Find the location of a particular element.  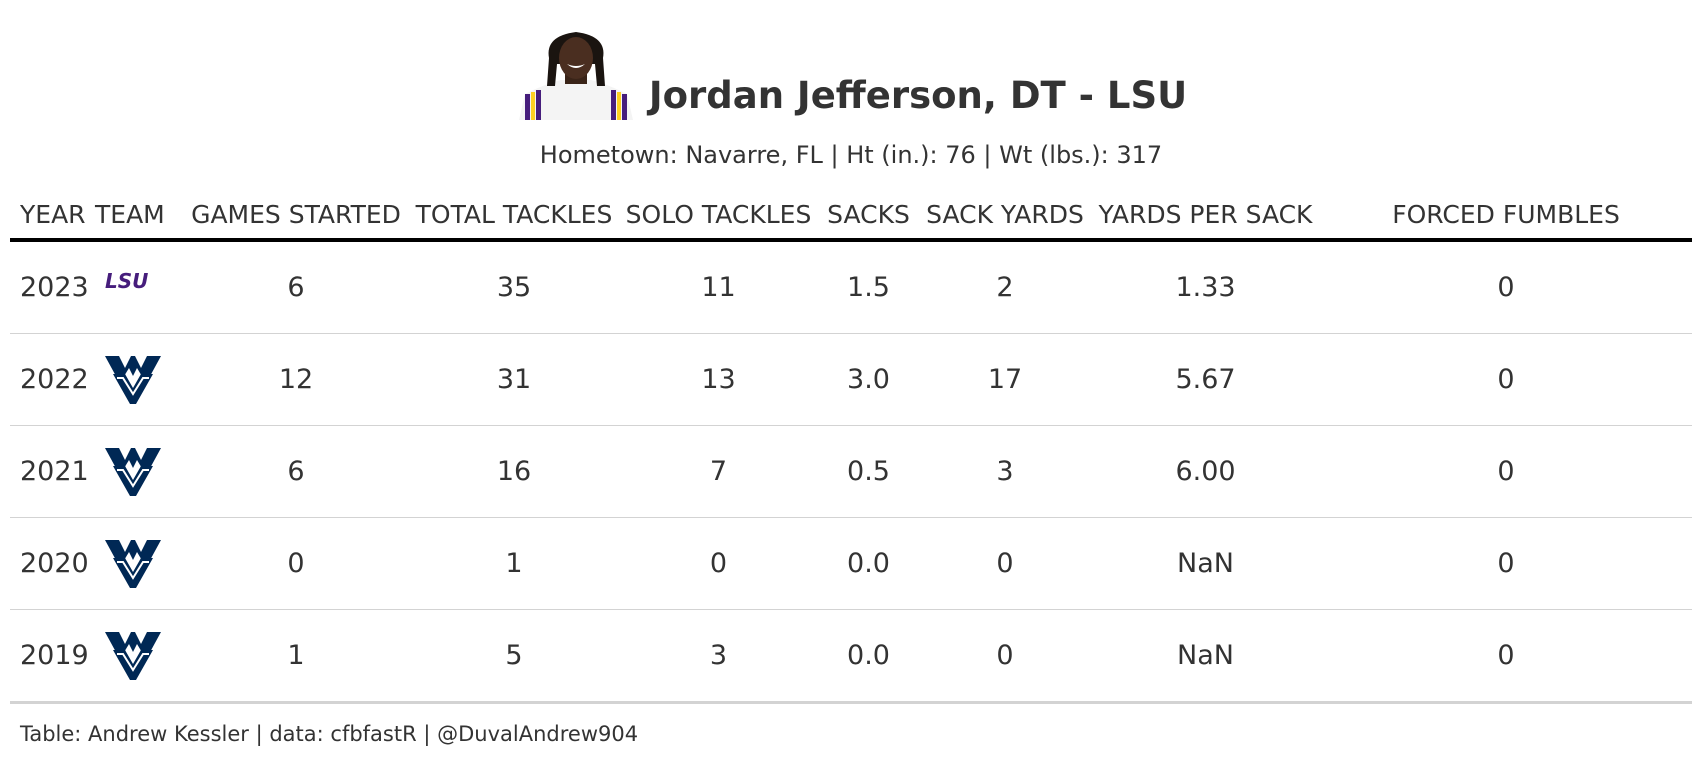

cell-sack-yards: 17 is located at coordinates (1005, 379).